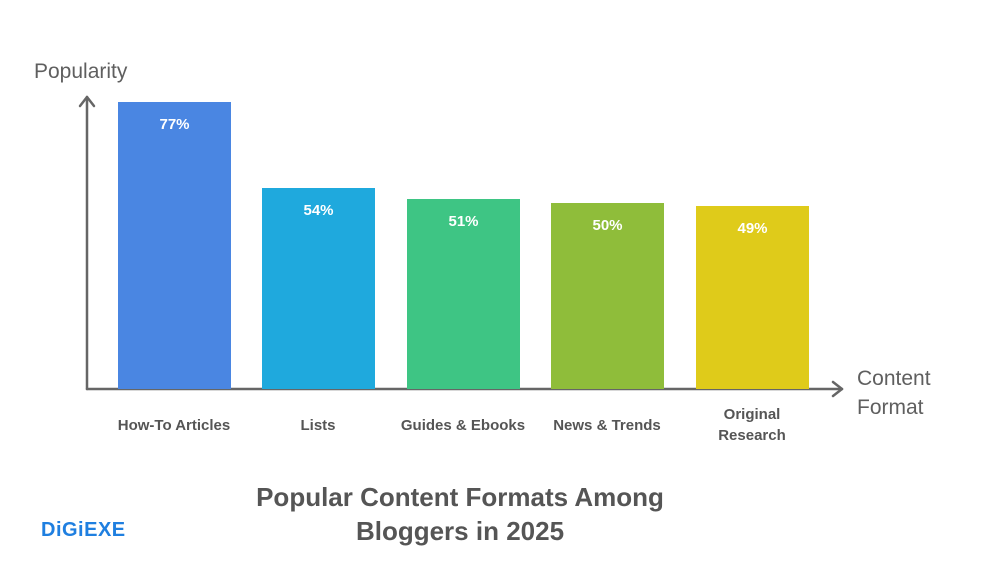  What do you see at coordinates (752, 435) in the screenshot?
I see `category-label-line: Research` at bounding box center [752, 435].